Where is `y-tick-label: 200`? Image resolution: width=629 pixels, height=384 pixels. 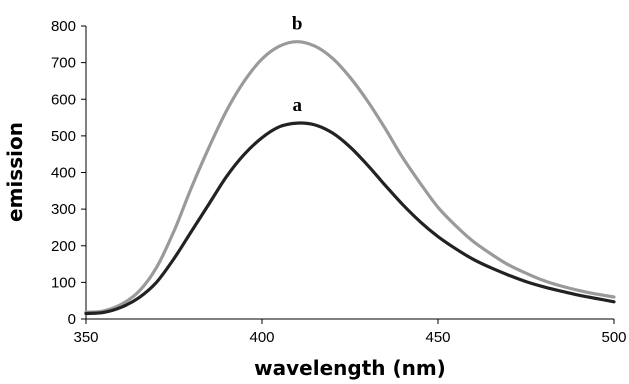
y-tick-label: 200 is located at coordinates (63, 246).